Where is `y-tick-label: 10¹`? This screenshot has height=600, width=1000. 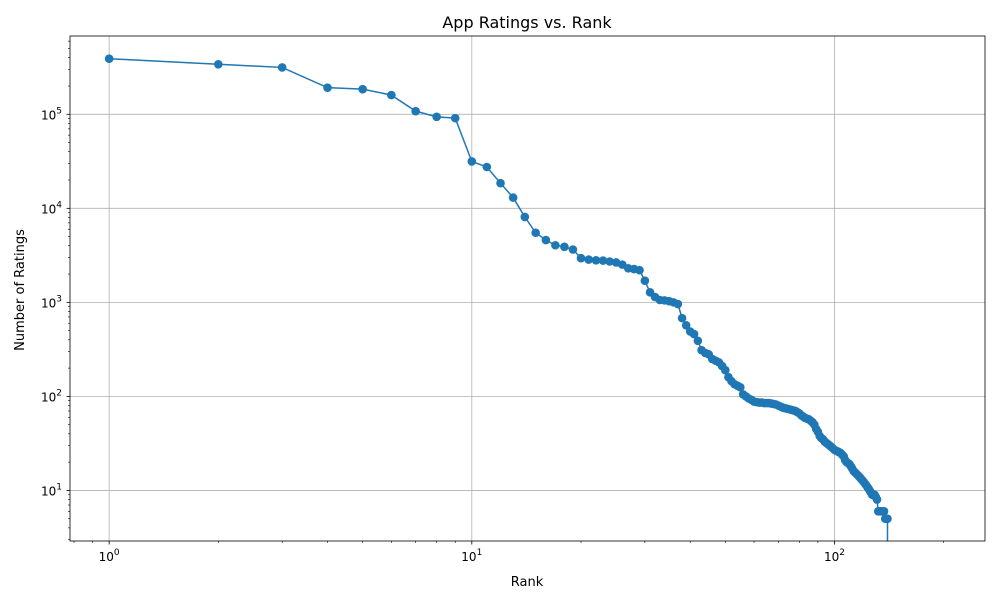
y-tick-label: 10¹ is located at coordinates (51, 490).